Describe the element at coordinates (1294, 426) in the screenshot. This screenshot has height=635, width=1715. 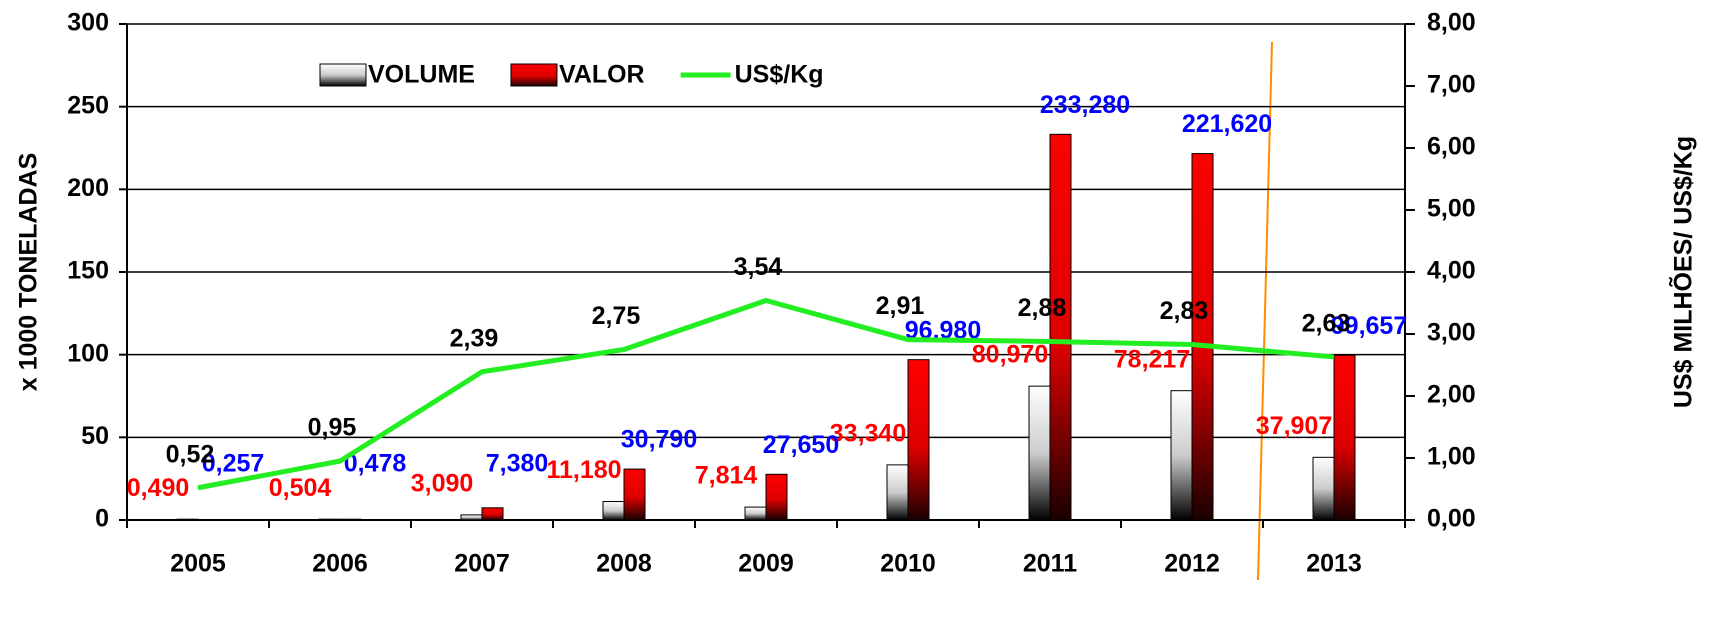
I see `data-label: 37,907` at that location.